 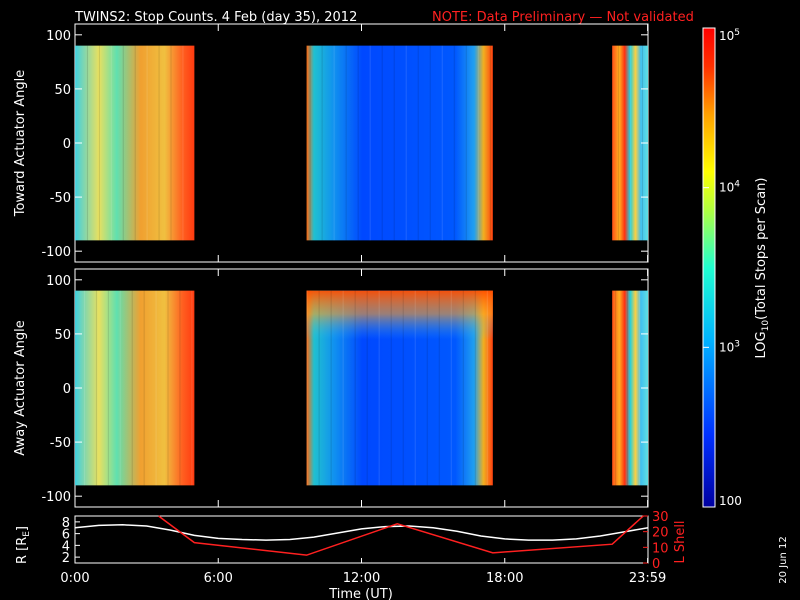 What do you see at coordinates (563, 17) in the screenshot?
I see `preliminary-note: NOTE: Data Preliminary — Not validated` at bounding box center [563, 17].